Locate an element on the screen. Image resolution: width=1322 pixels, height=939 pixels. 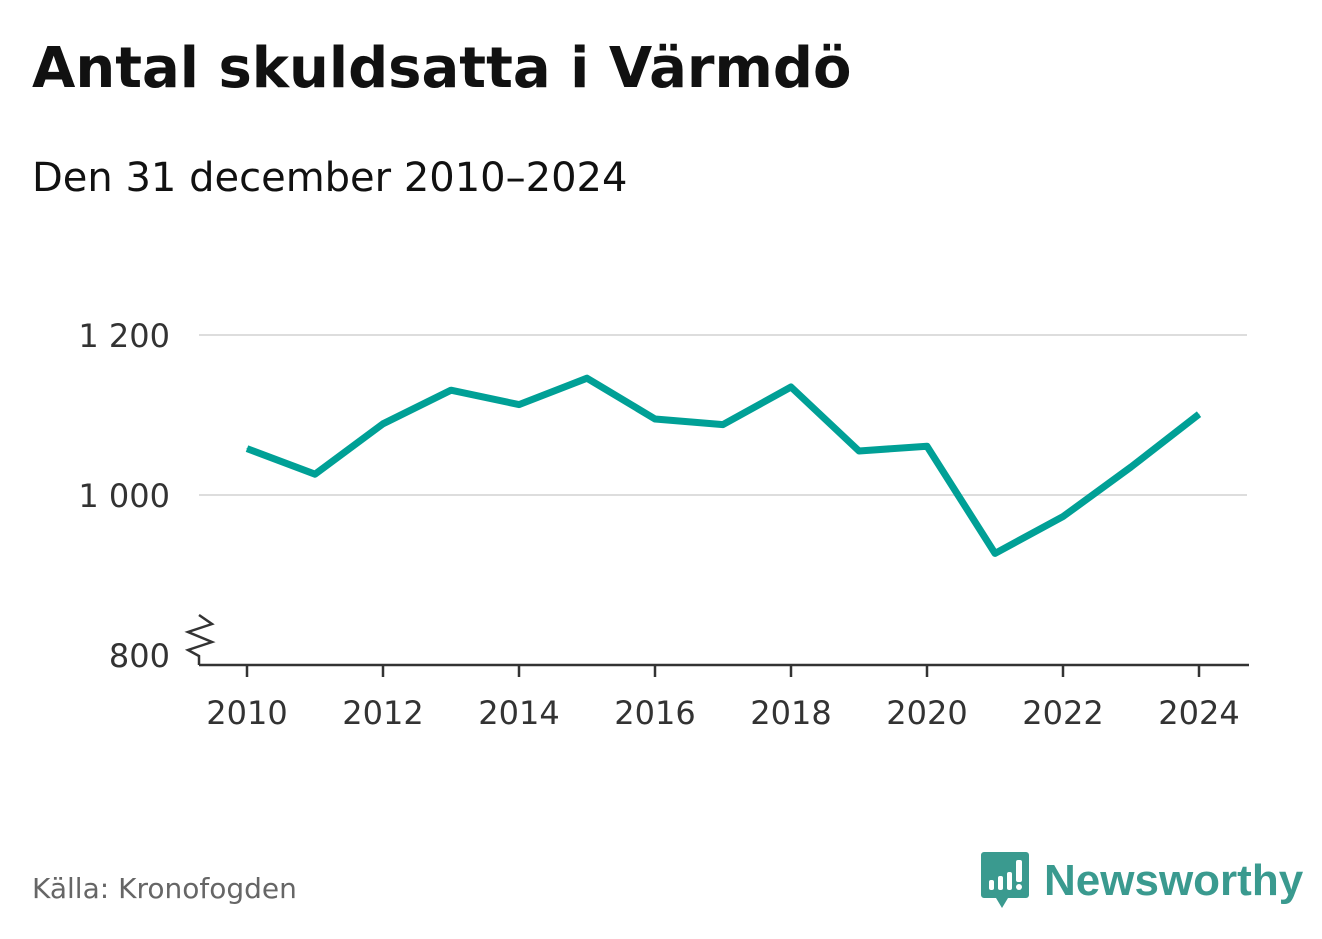
x-tick-label: 2024 is located at coordinates (1198, 713).